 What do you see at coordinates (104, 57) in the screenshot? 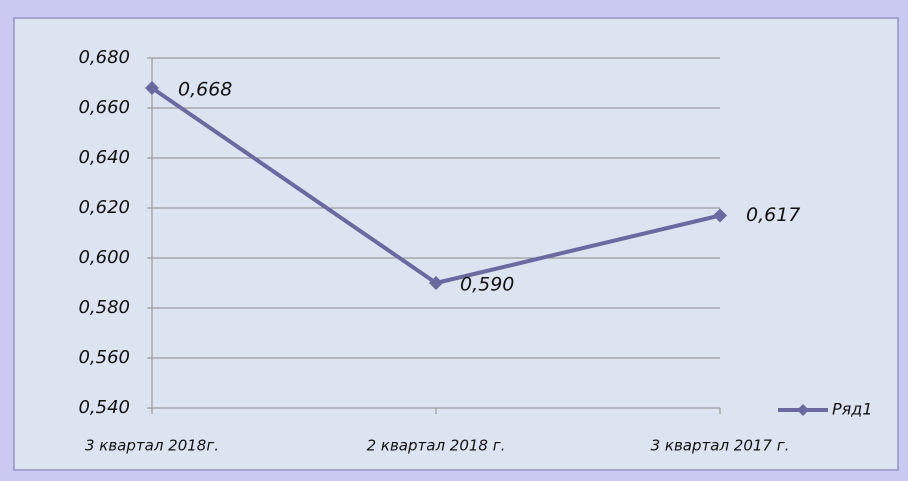
I see `y-tick-label: 0,680` at bounding box center [104, 57].